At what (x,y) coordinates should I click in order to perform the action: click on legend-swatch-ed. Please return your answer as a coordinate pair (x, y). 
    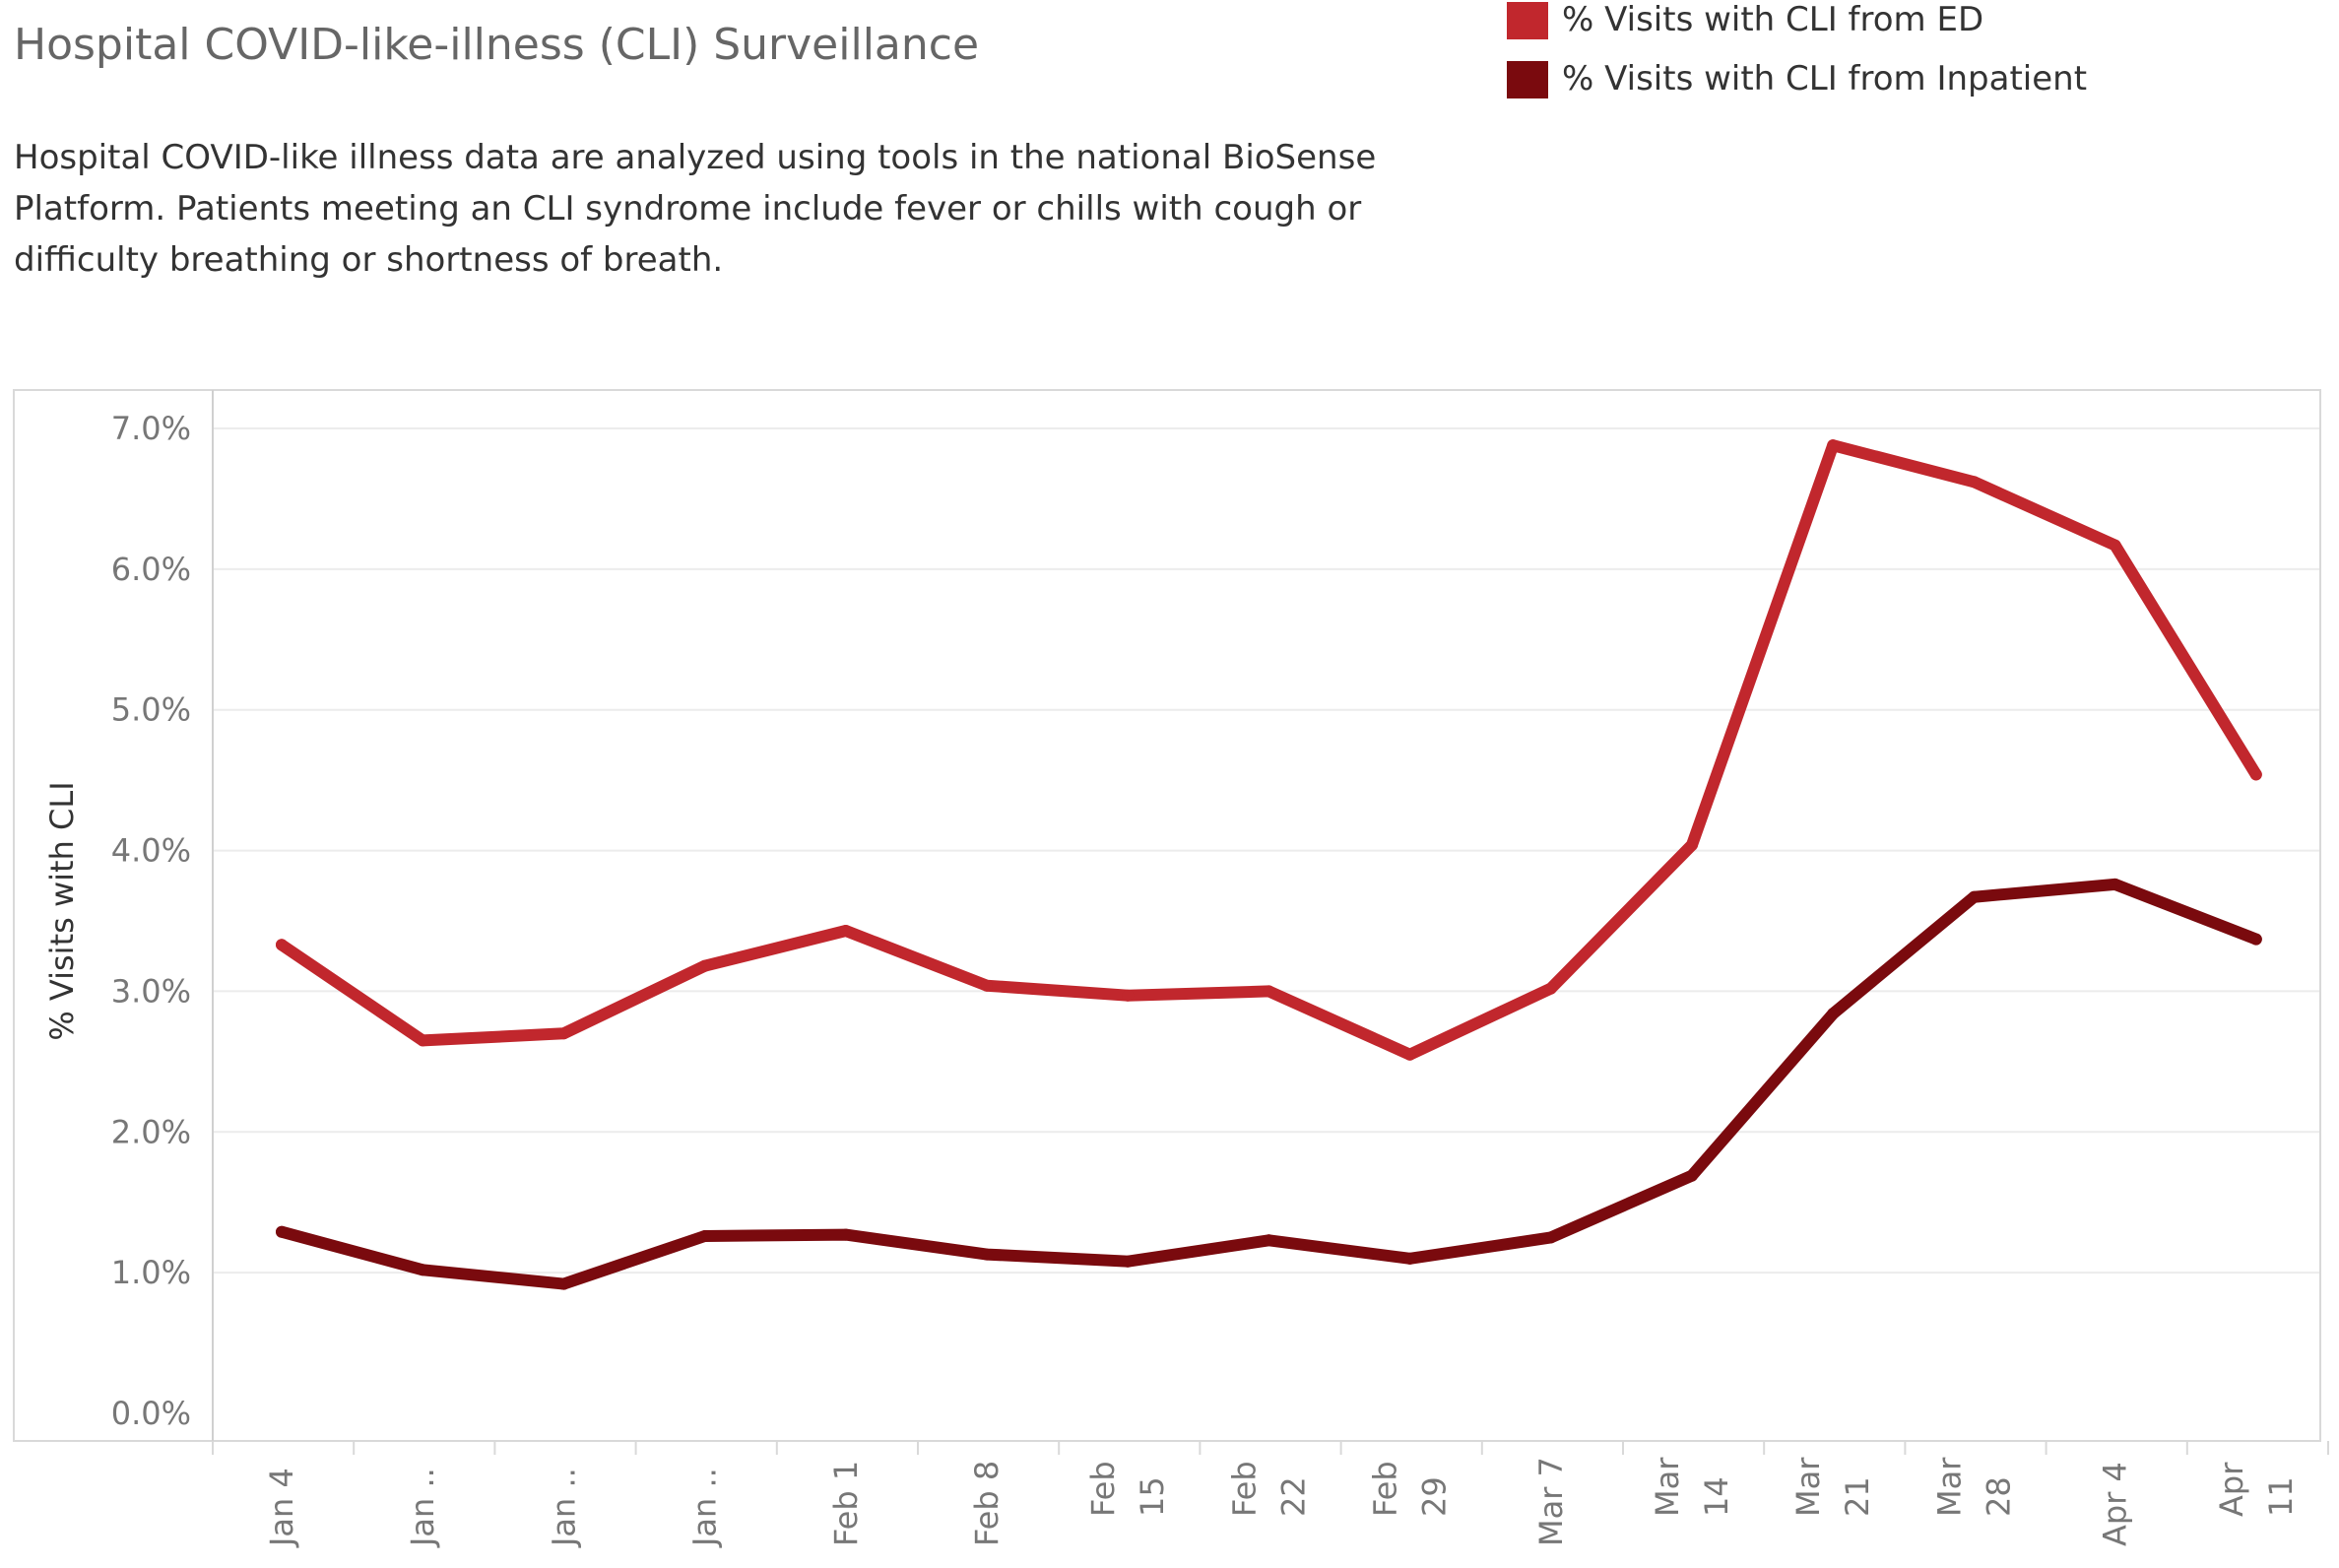
    Looking at the image, I should click on (1527, 20).